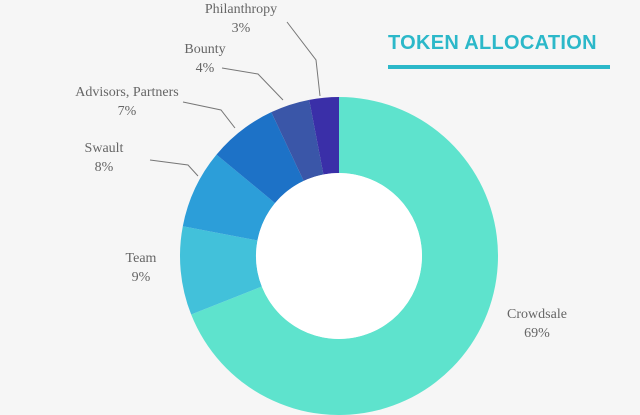  What do you see at coordinates (204, 49) in the screenshot?
I see `slice-label-bounty: Bounty` at bounding box center [204, 49].